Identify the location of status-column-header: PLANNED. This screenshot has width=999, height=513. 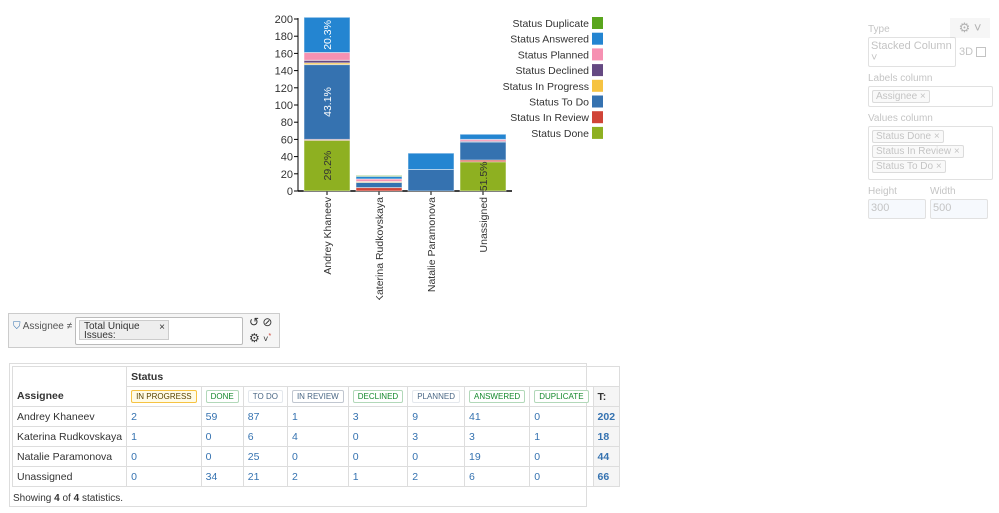
(436, 396).